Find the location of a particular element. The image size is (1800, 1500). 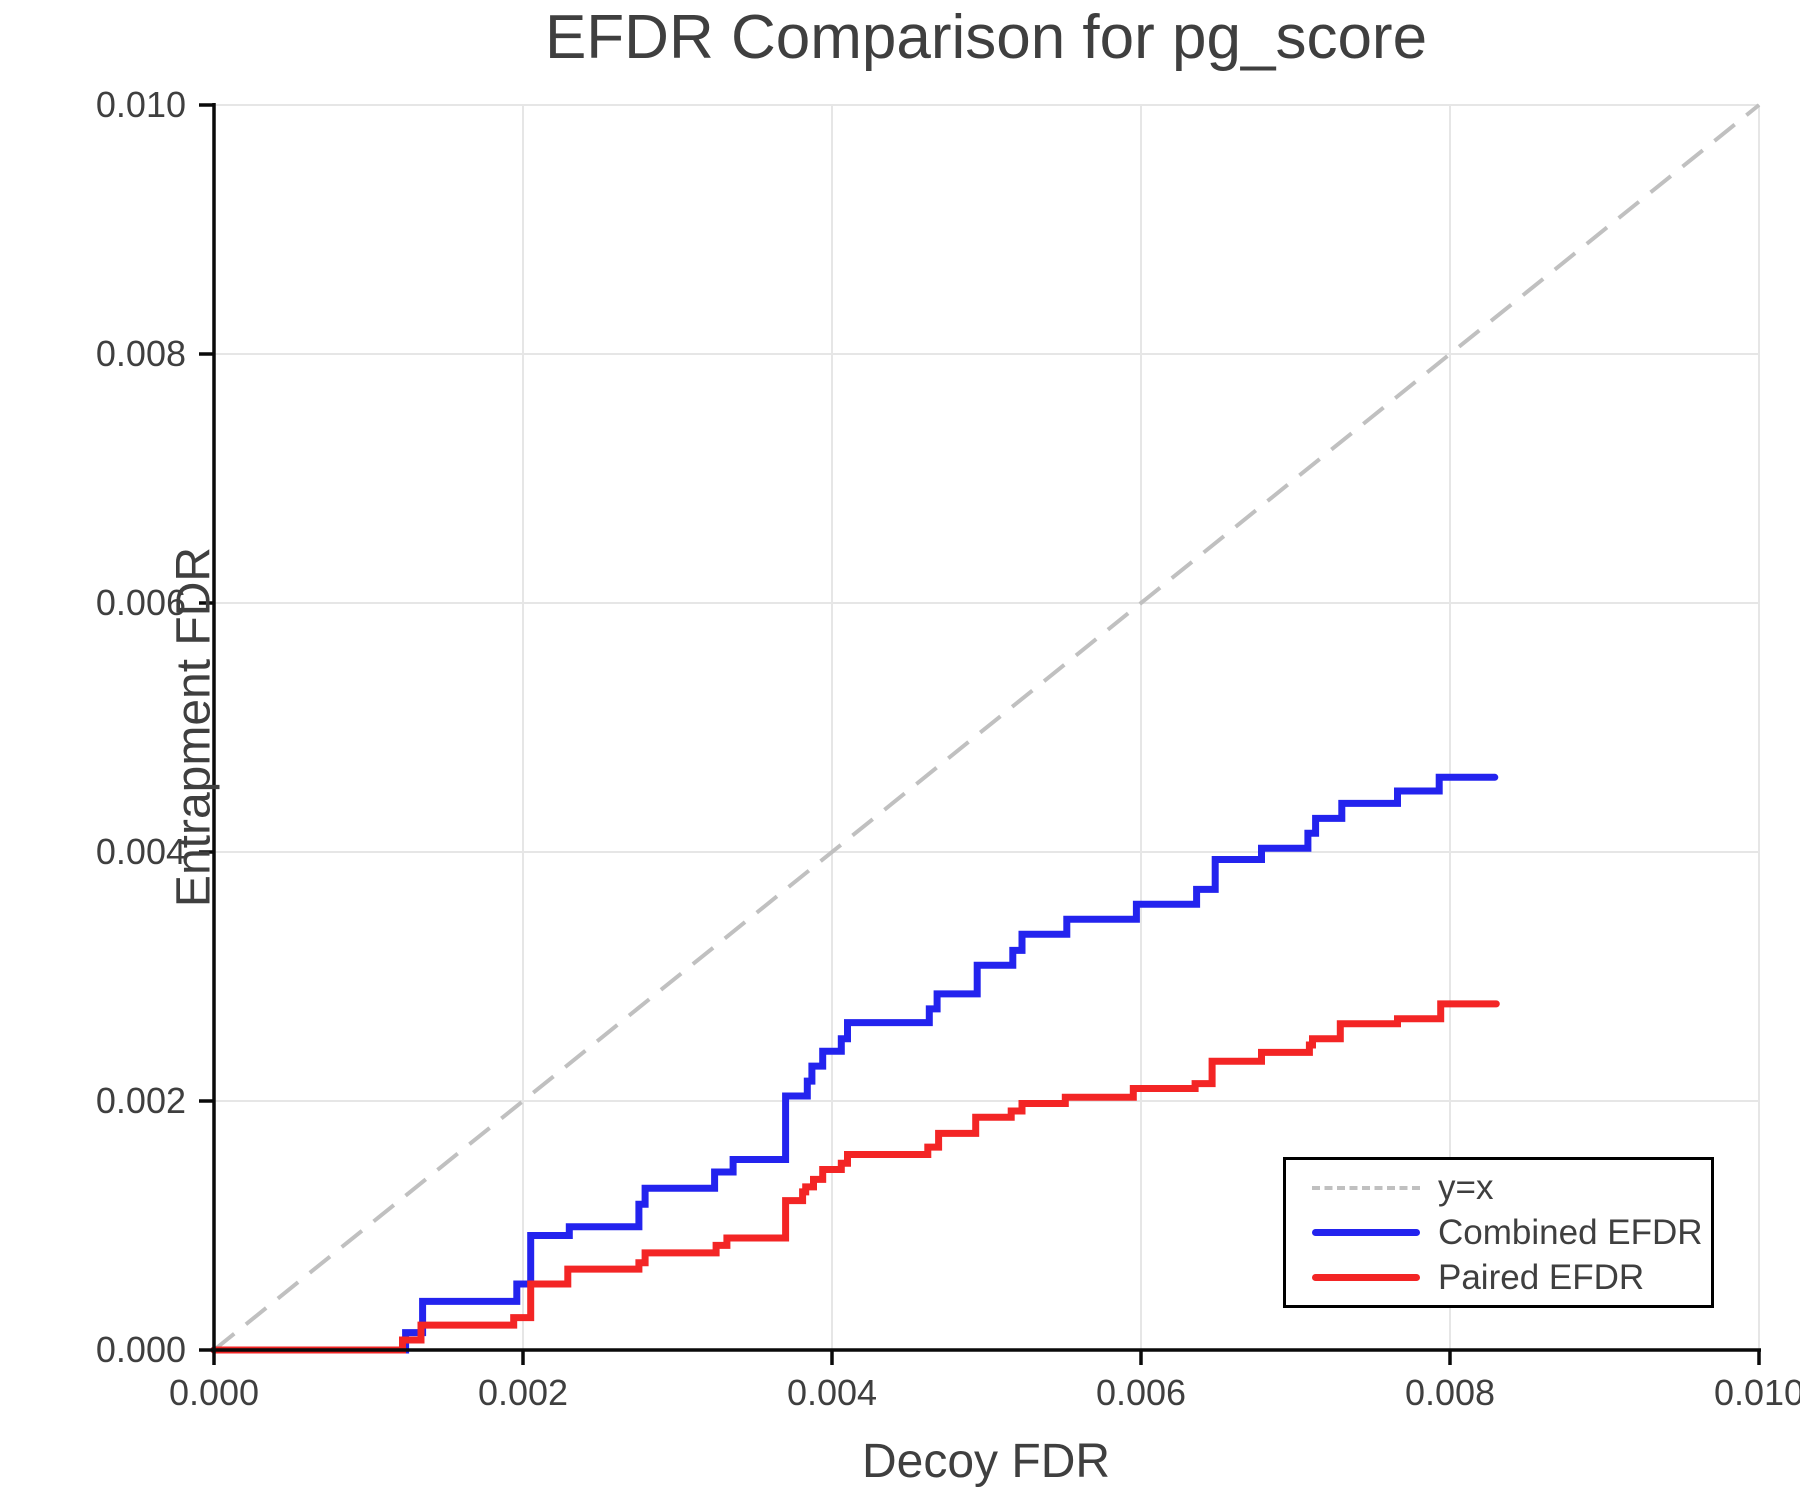

y-tick-label: 0.008 is located at coordinates (141, 353).